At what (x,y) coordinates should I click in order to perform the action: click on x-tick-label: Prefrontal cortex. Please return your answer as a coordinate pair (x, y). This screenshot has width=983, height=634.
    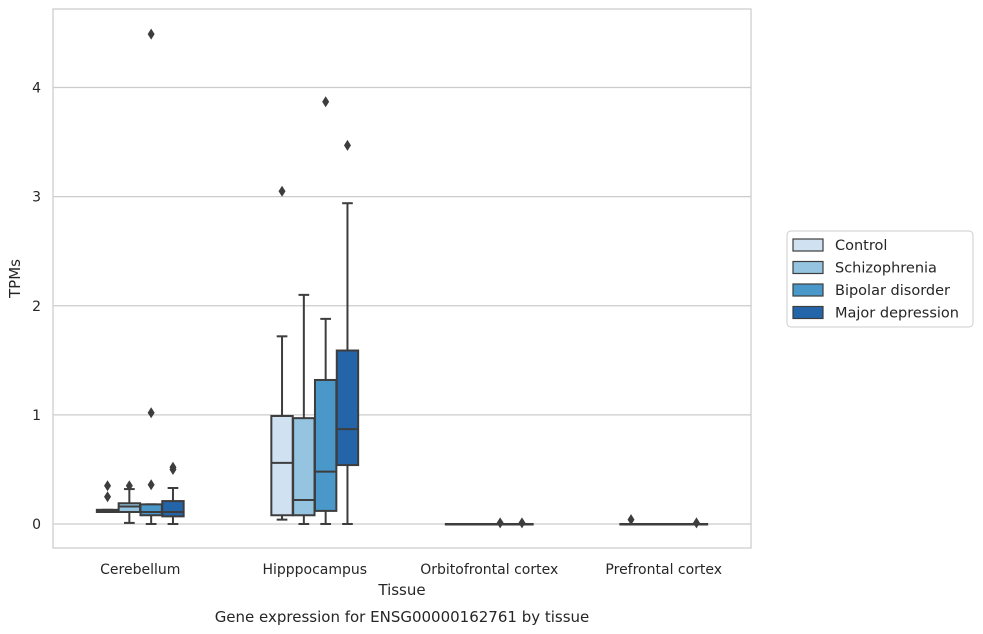
    Looking at the image, I should click on (663, 570).